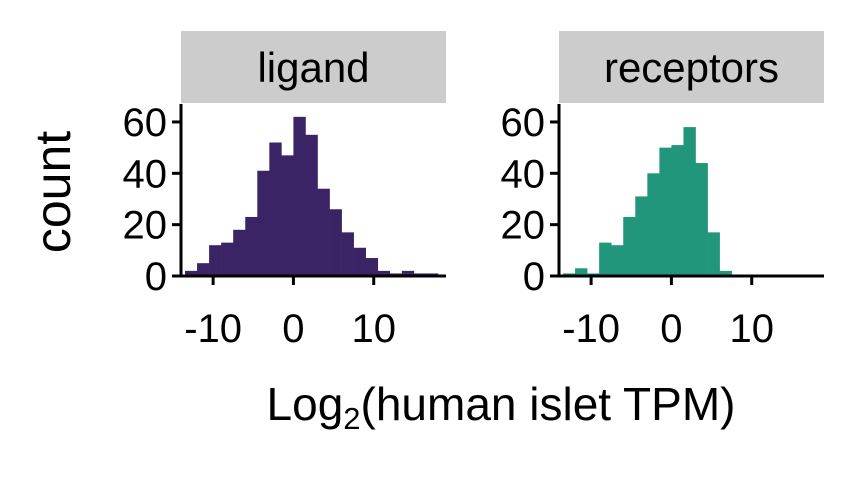  Describe the element at coordinates (156, 277) in the screenshot. I see `y-tick-label-ligand-0: 0` at that location.